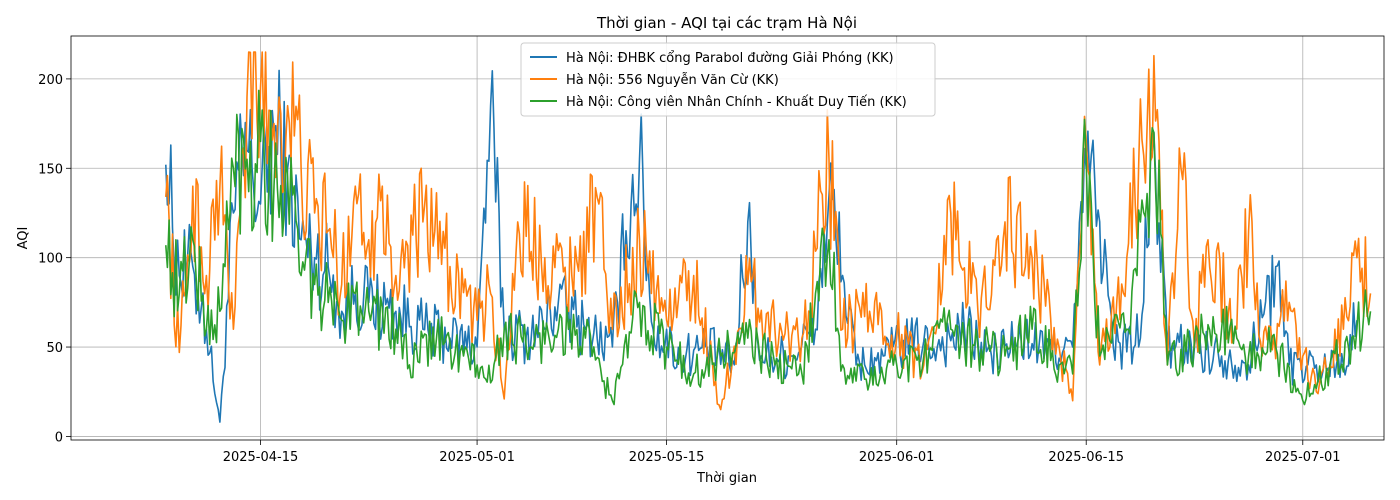  I want to click on legend-box, so click(728, 79).